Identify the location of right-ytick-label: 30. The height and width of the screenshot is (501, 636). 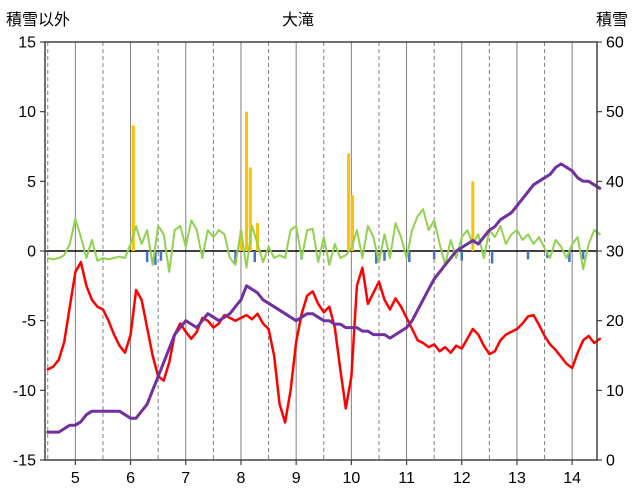
(615, 252).